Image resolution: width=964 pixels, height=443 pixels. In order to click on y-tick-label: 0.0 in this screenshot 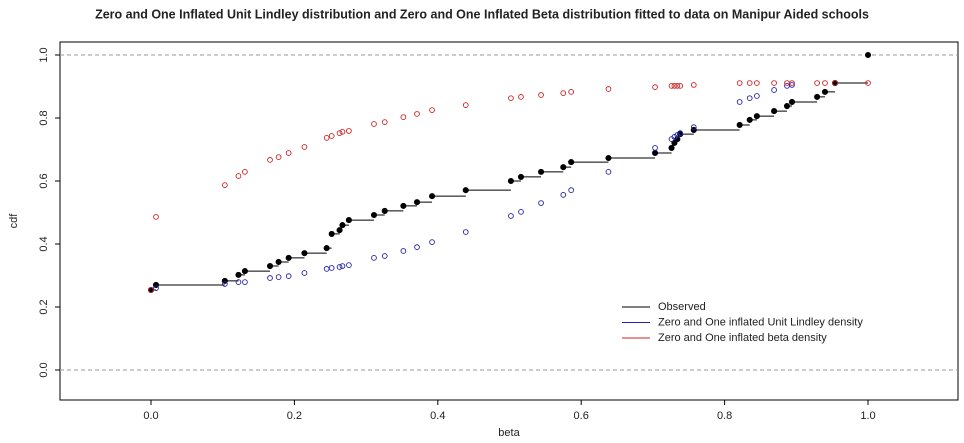, I will do `click(44, 369)`.